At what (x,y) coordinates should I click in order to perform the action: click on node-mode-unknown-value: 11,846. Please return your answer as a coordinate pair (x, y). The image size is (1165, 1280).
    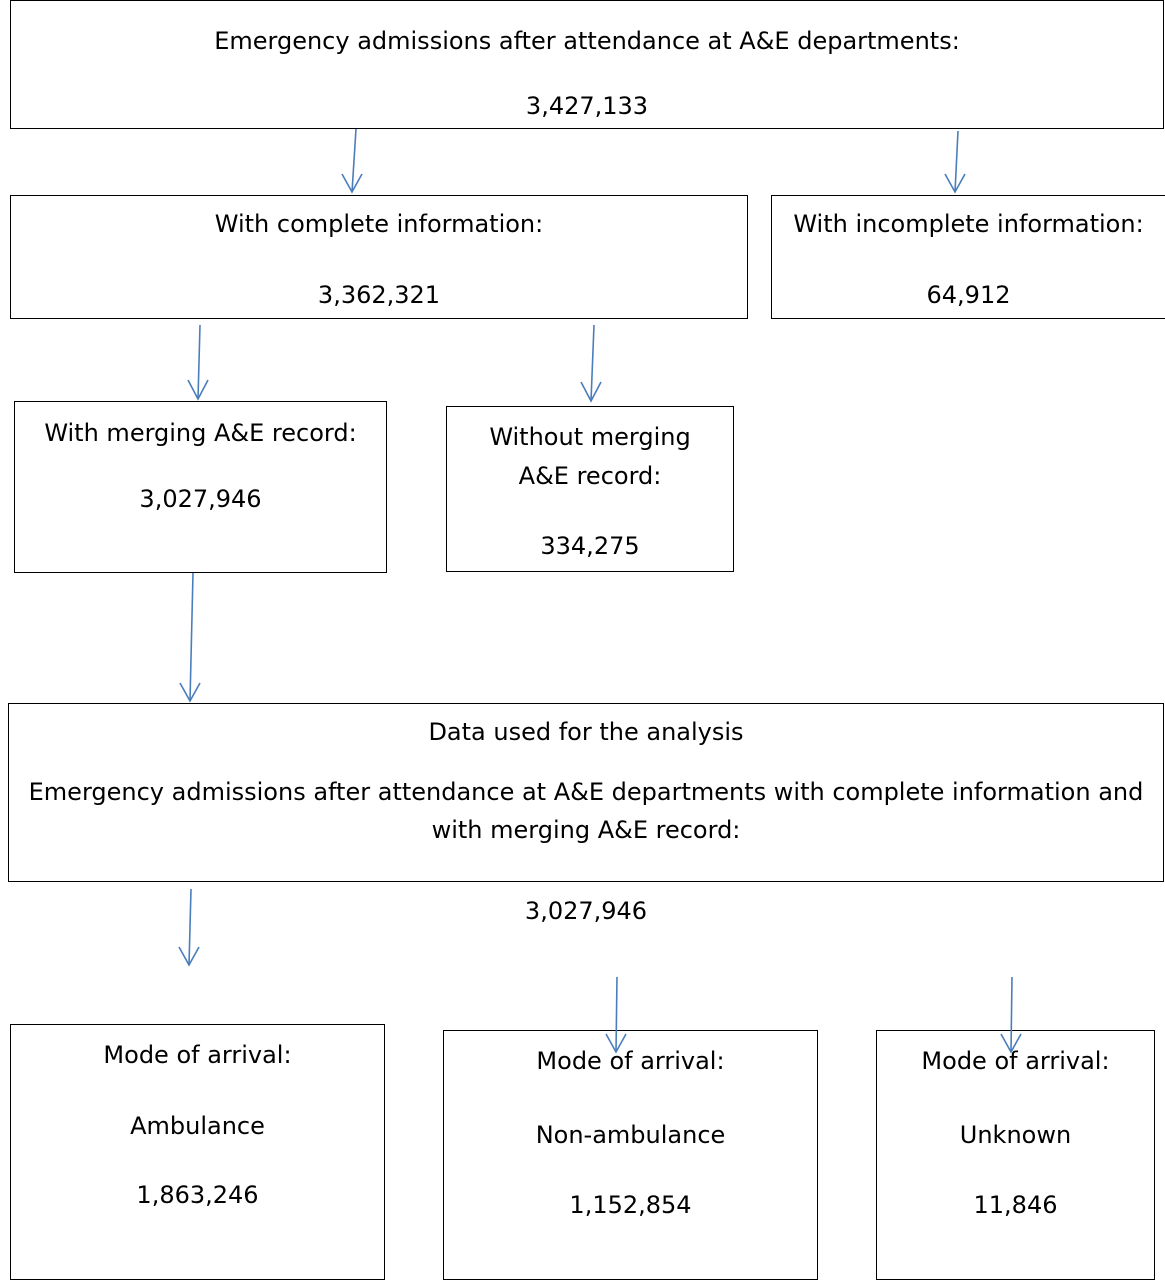
    Looking at the image, I should click on (1015, 1205).